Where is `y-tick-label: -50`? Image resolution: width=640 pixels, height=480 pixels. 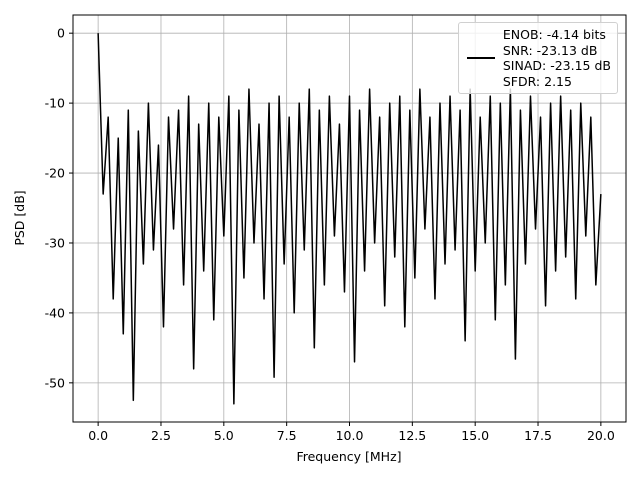
y-tick-label: -50 is located at coordinates (55, 382).